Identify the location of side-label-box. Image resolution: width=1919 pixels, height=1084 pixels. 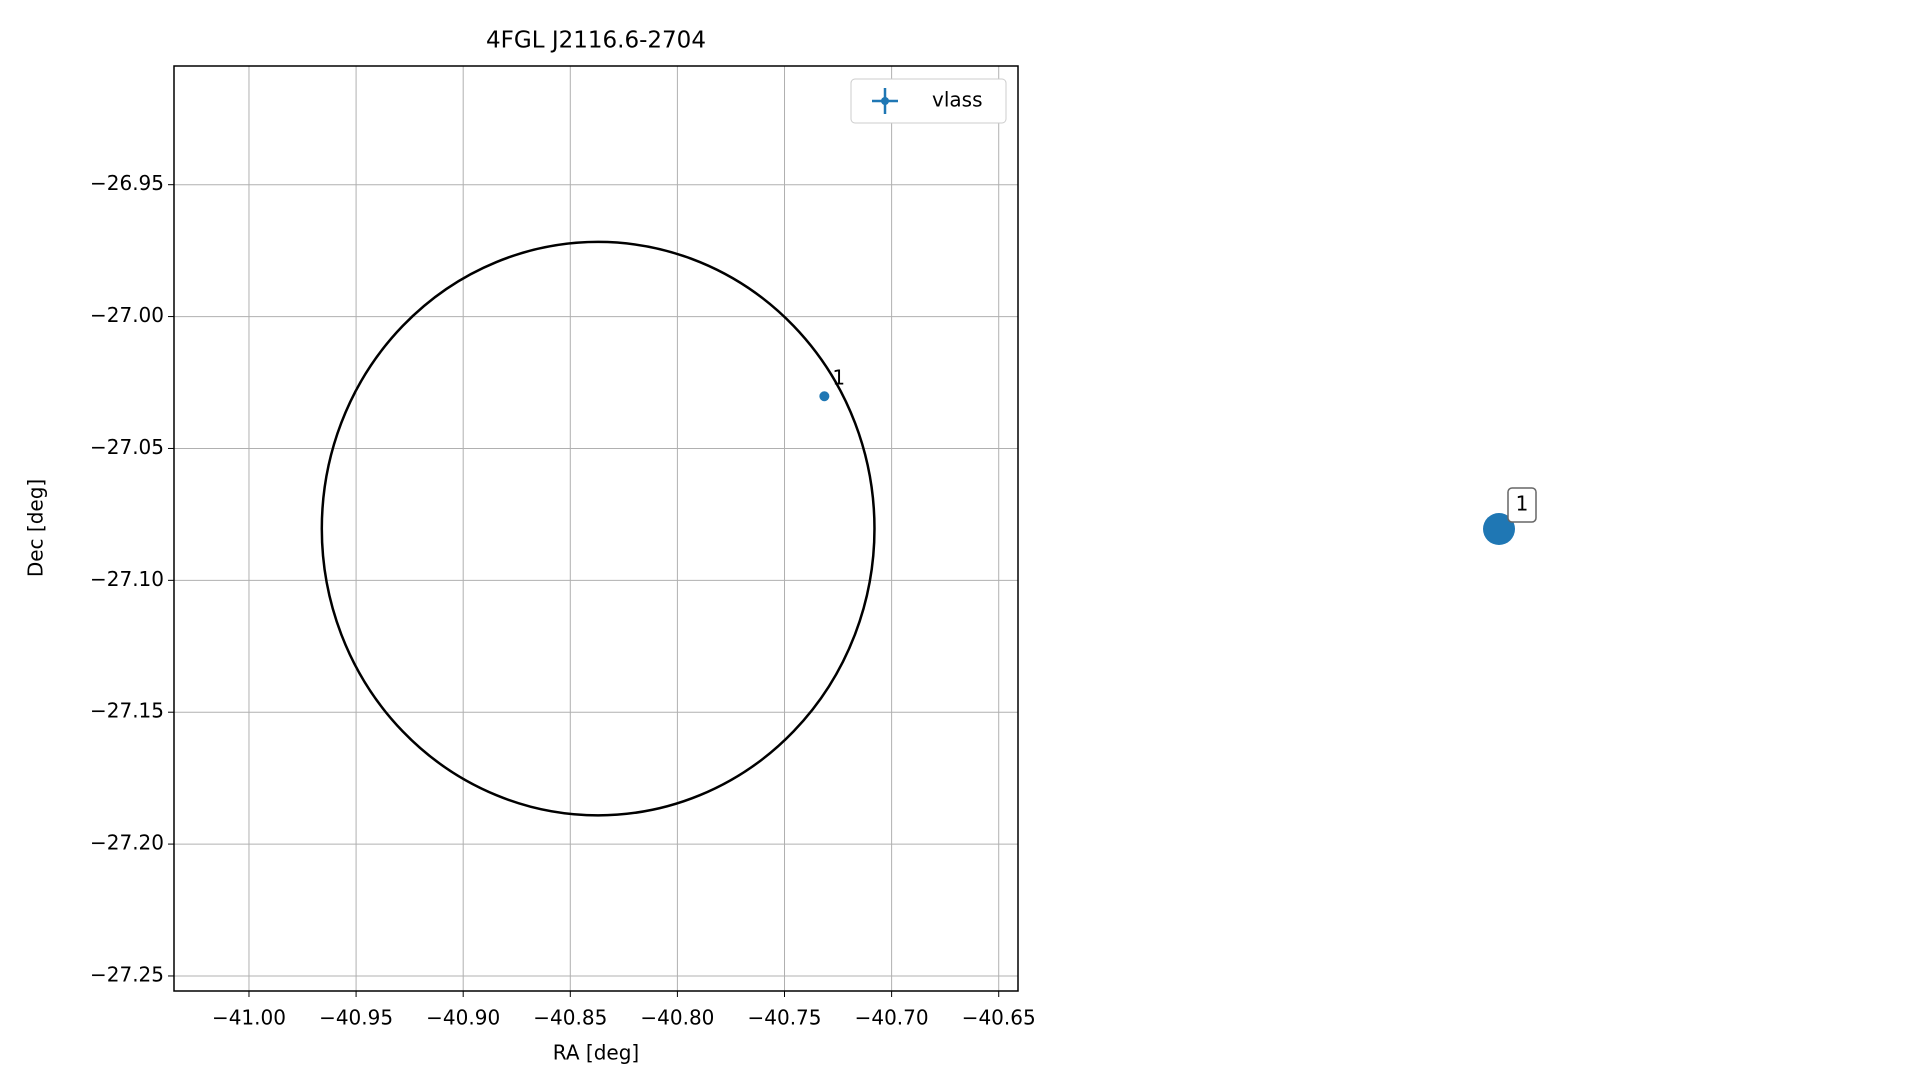
(1522, 505).